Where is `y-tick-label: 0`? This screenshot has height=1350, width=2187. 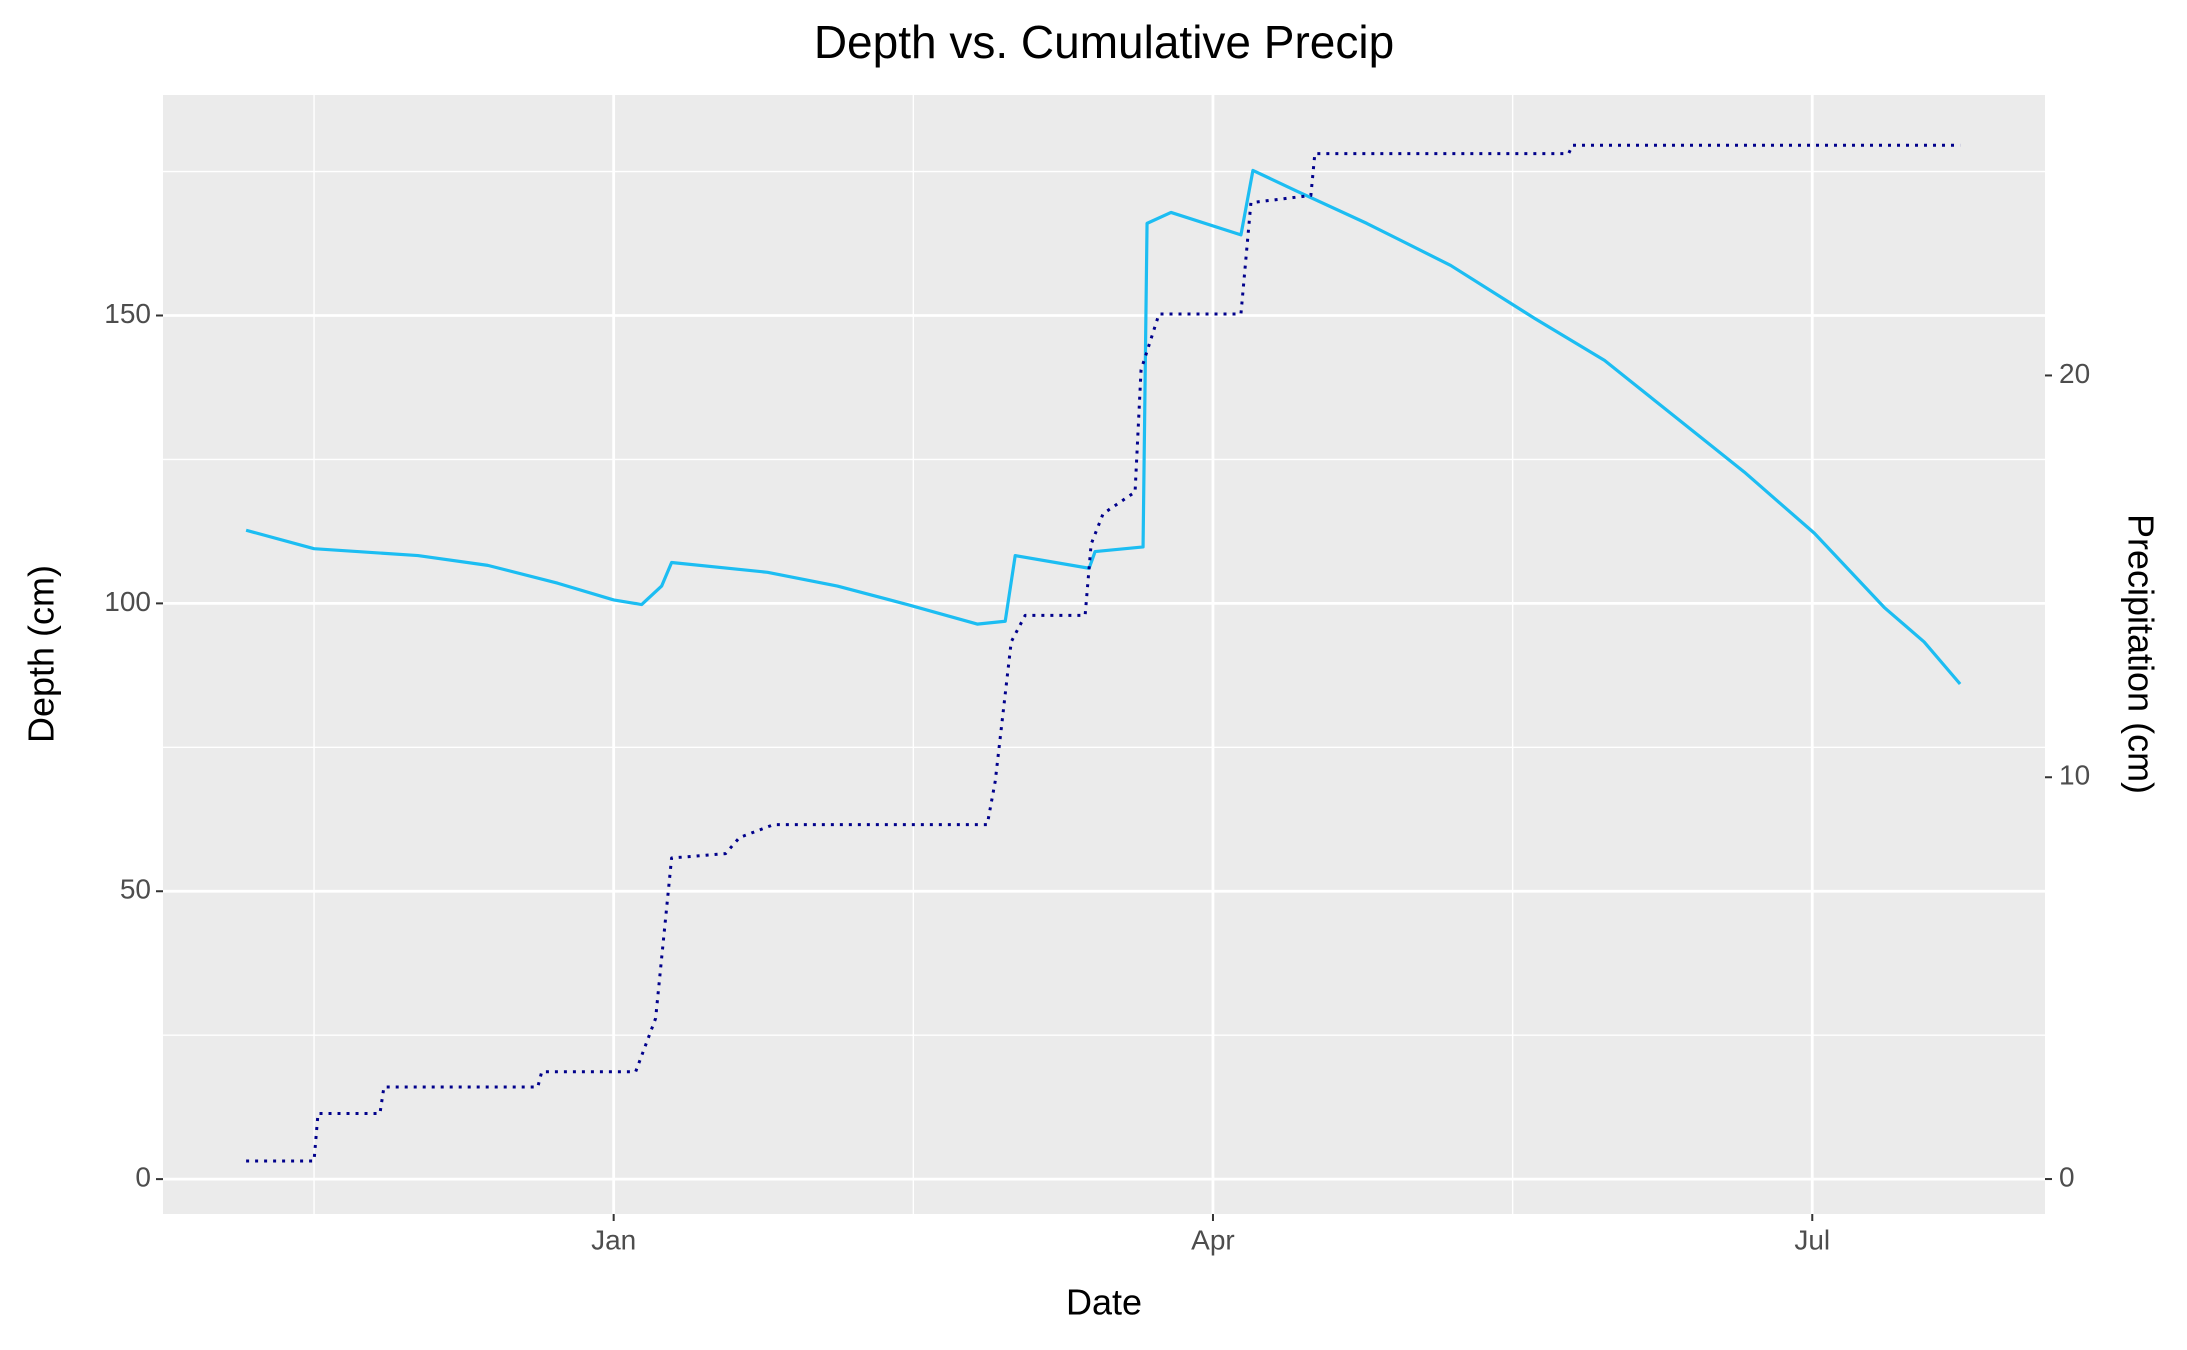
y-tick-label: 0 is located at coordinates (143, 1177).